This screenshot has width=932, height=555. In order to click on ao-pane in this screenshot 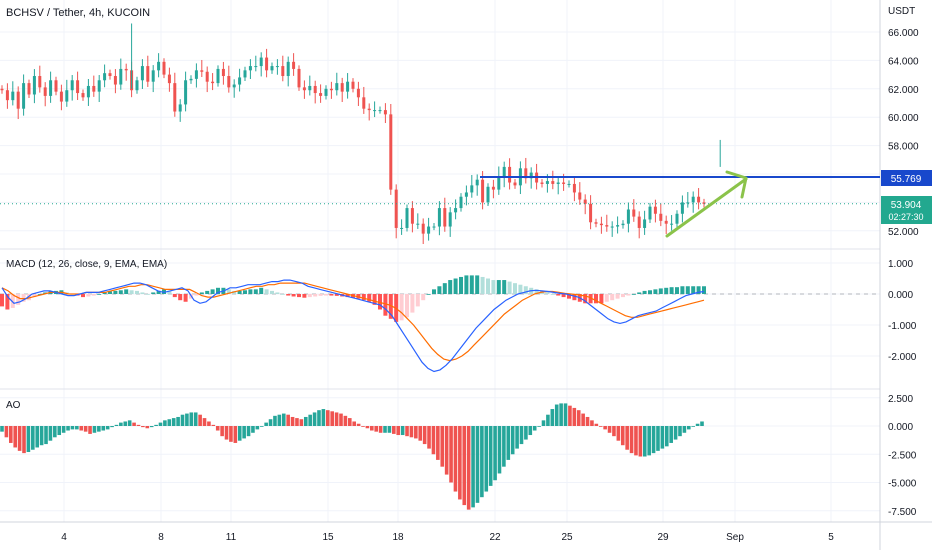, I will do `click(352, 456)`.